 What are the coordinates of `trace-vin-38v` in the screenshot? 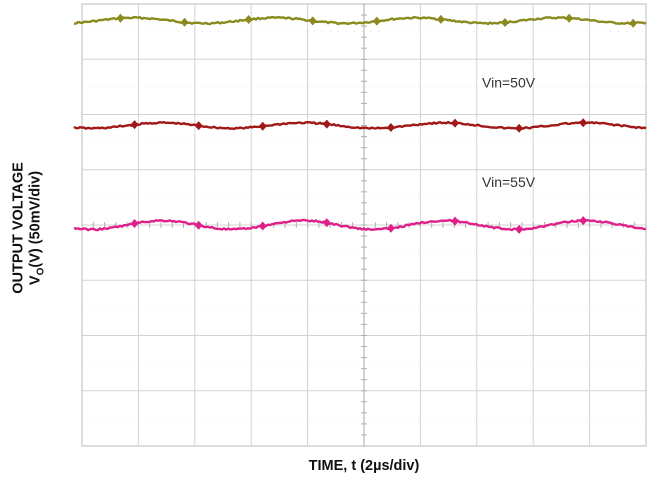 It's located at (360, 20).